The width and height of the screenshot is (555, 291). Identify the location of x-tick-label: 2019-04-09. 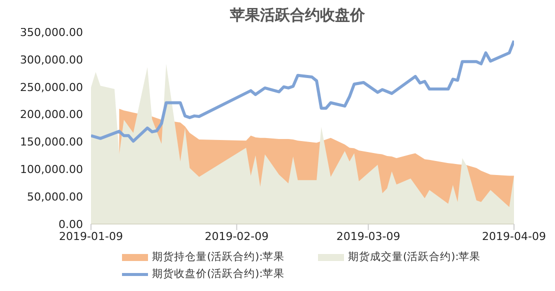
(514, 236).